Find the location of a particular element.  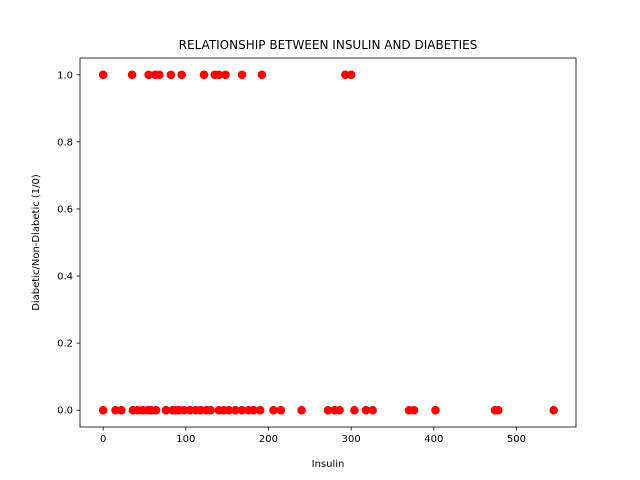

x-tick-label: 0 is located at coordinates (103, 439).